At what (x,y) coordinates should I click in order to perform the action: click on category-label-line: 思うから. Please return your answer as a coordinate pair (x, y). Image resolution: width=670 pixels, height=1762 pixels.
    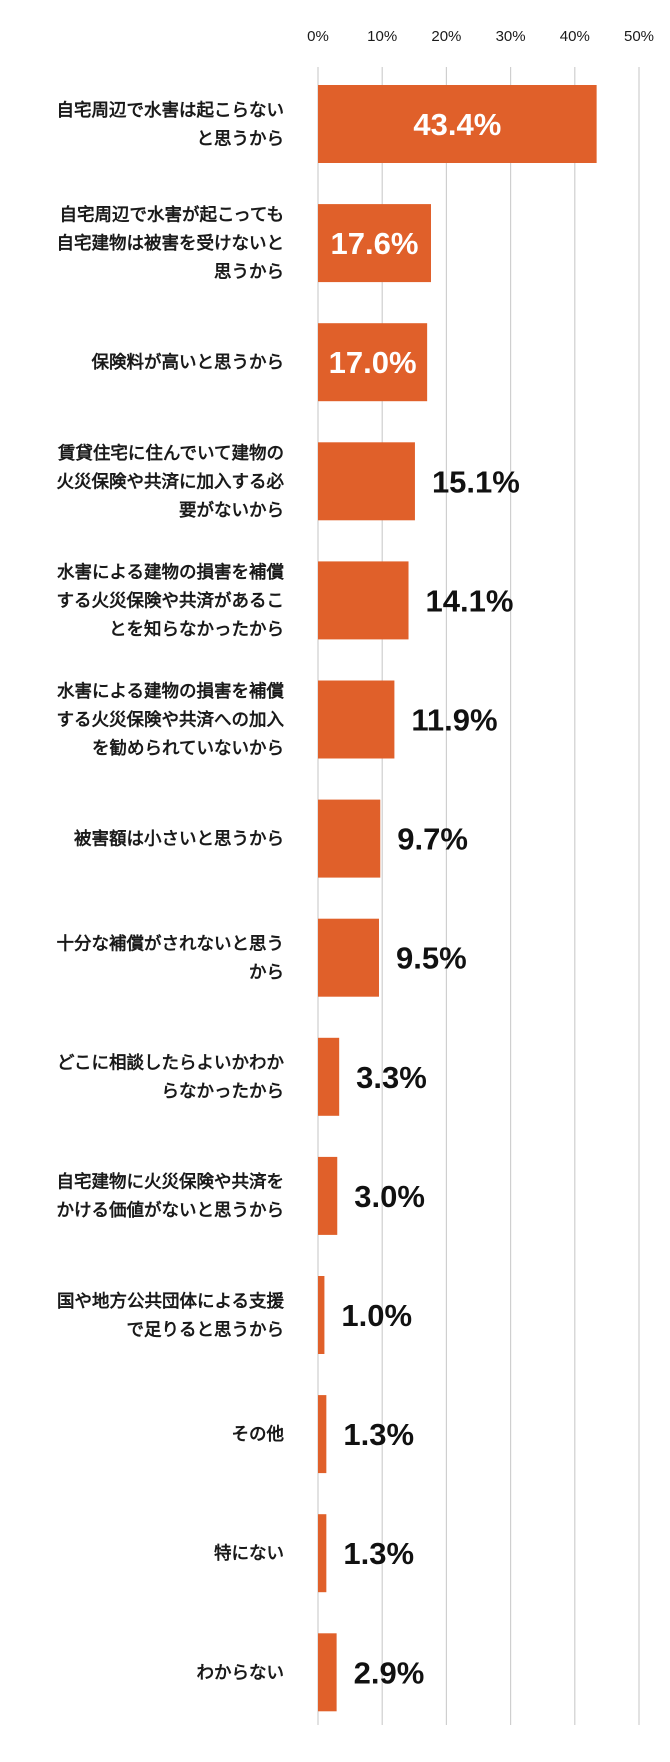
    Looking at the image, I should click on (249, 273).